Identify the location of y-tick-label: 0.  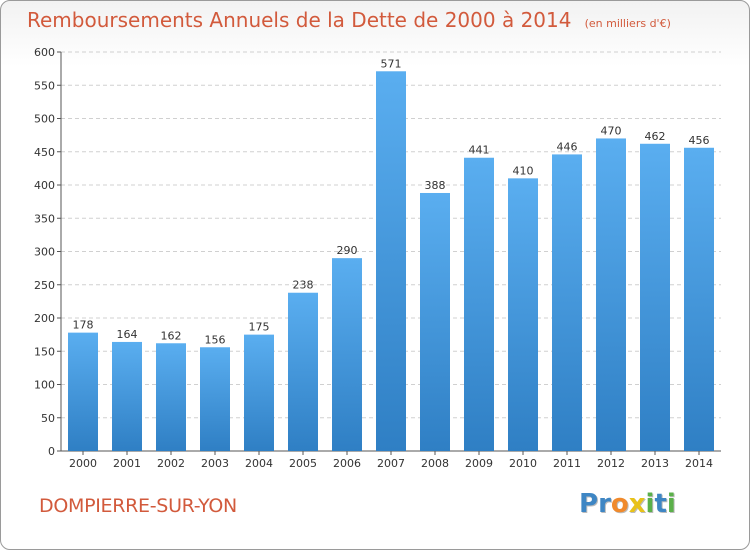
(51, 451).